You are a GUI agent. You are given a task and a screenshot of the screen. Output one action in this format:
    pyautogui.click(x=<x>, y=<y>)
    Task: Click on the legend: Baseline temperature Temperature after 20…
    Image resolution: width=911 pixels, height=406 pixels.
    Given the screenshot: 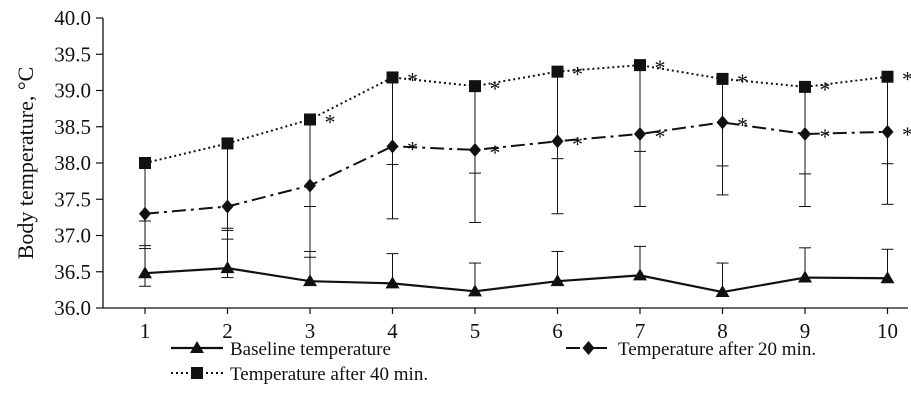 What is the action you would take?
    pyautogui.click(x=493, y=362)
    